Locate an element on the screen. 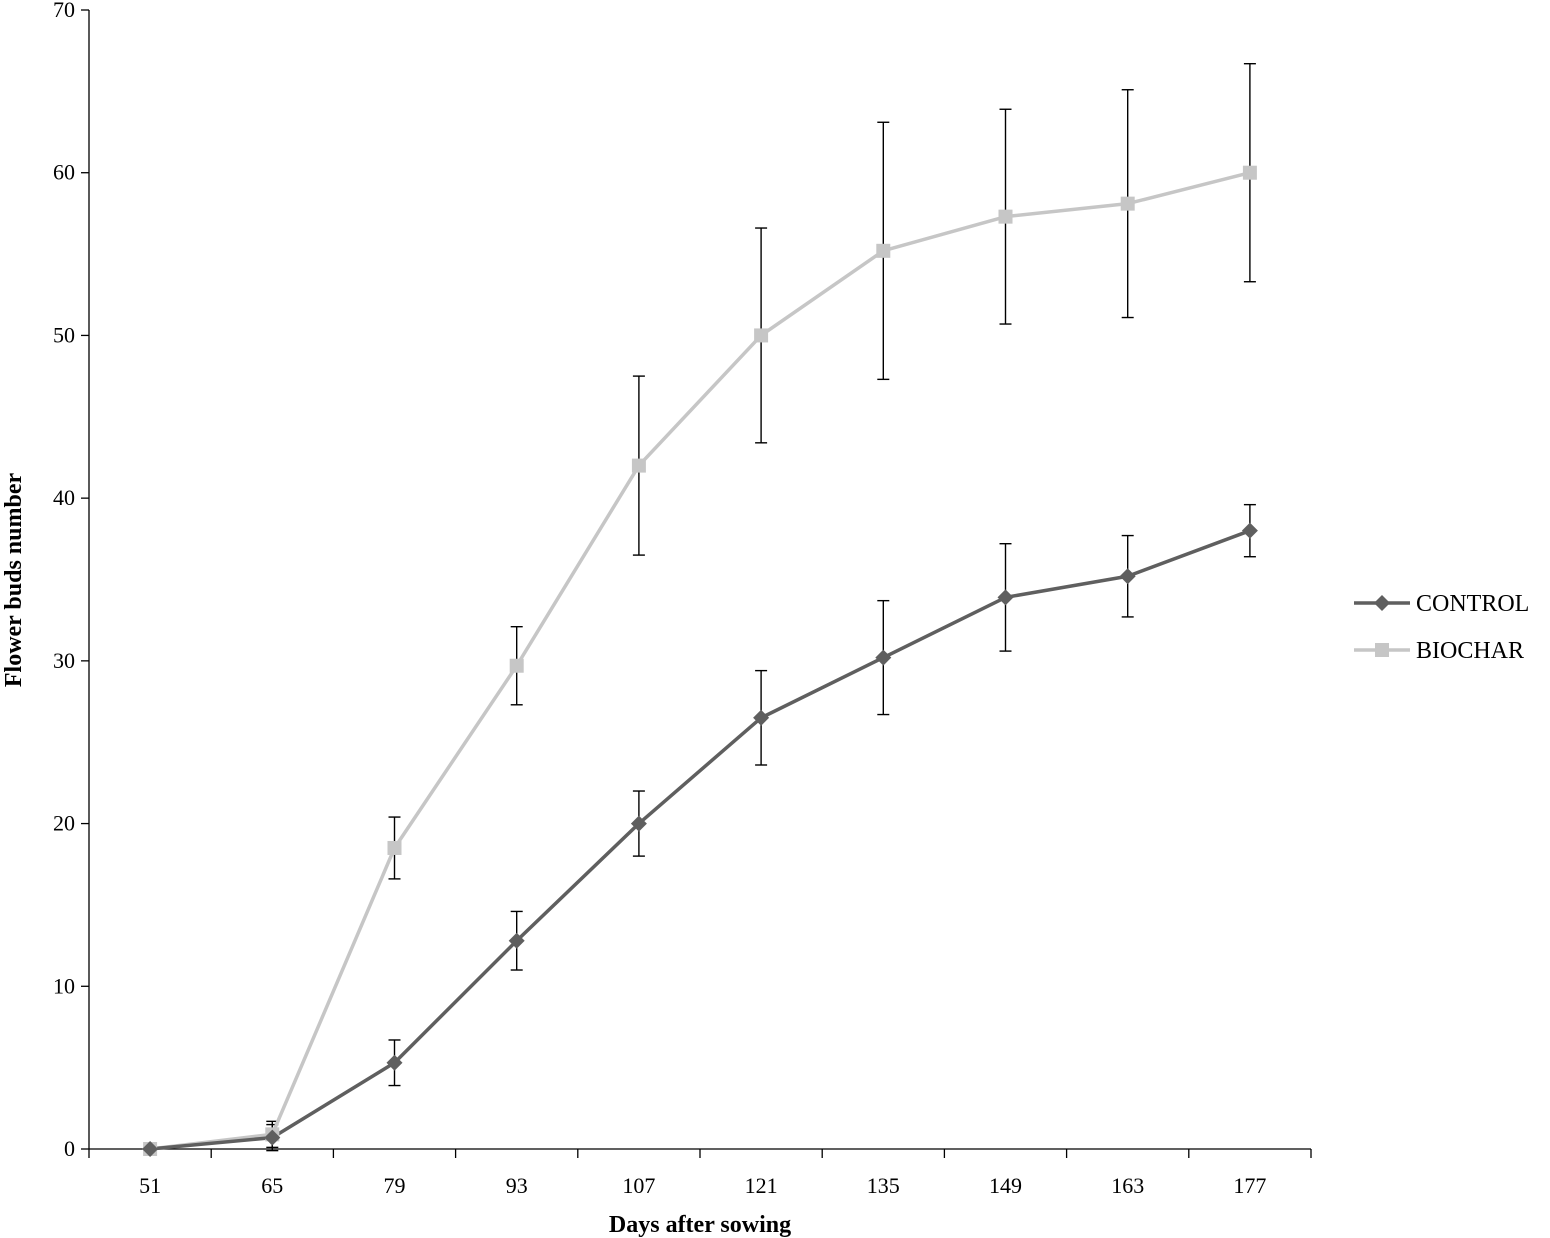  y-tick-label: 60 is located at coordinates (64, 172).